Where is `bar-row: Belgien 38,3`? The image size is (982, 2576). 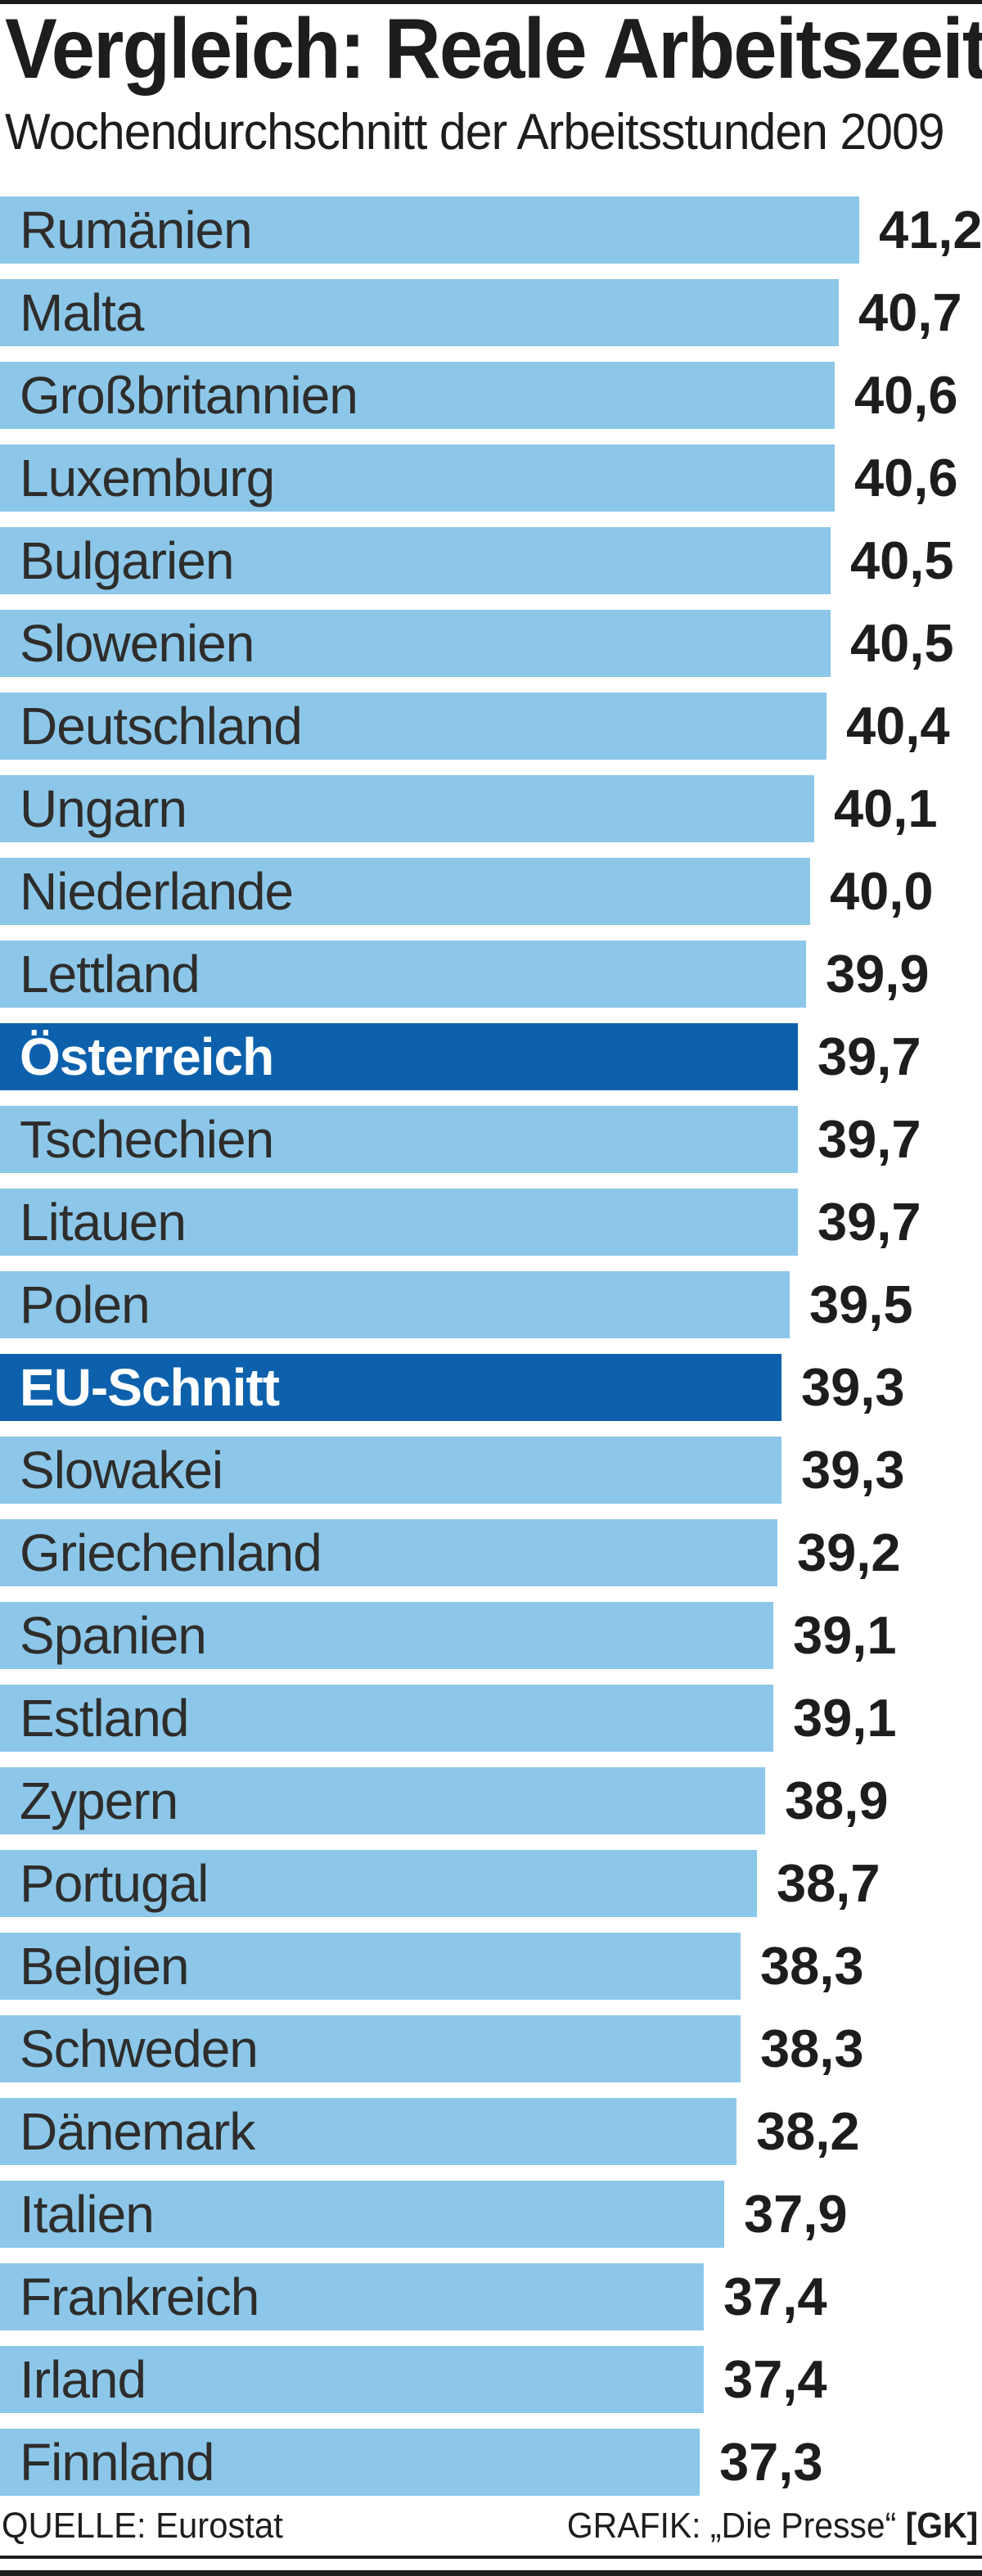 bar-row: Belgien 38,3 is located at coordinates (491, 1966).